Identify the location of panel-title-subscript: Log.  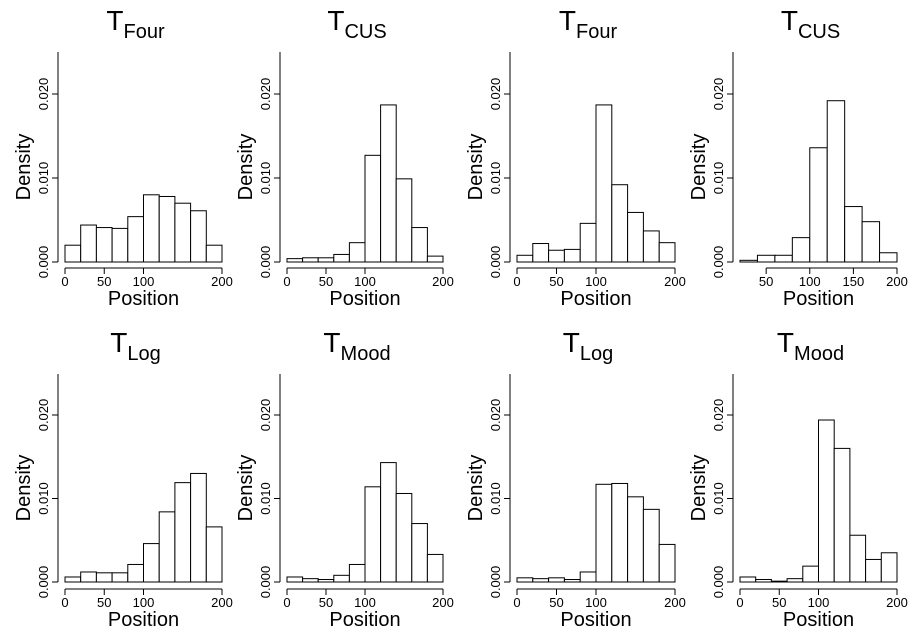
(143, 354).